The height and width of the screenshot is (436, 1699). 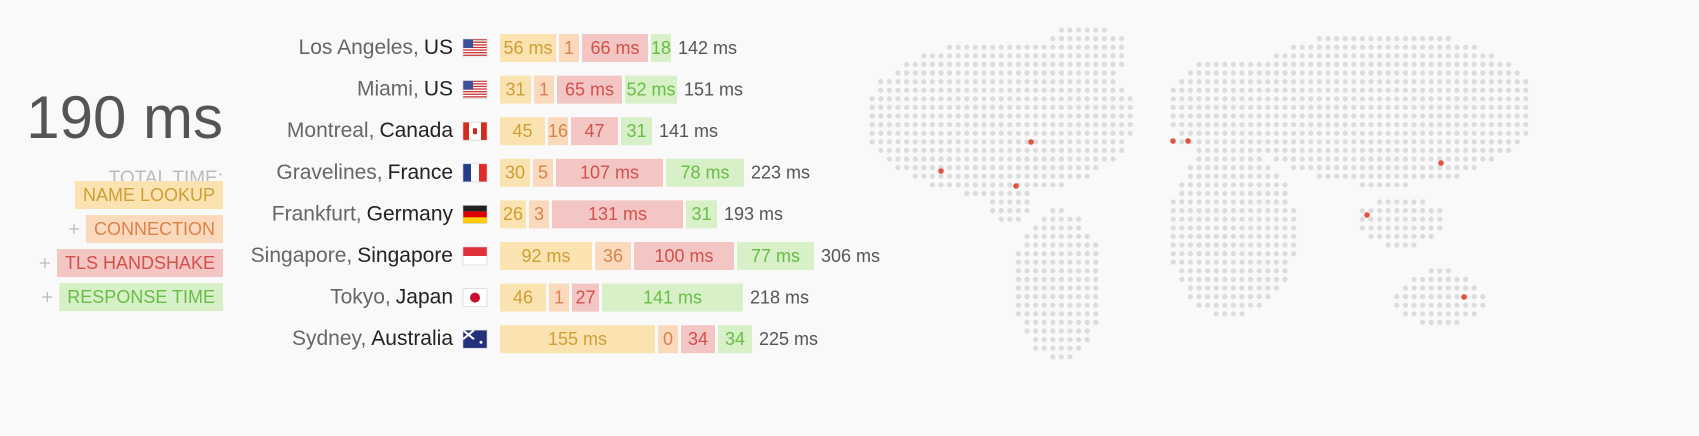 What do you see at coordinates (475, 214) in the screenshot?
I see `flag` at bounding box center [475, 214].